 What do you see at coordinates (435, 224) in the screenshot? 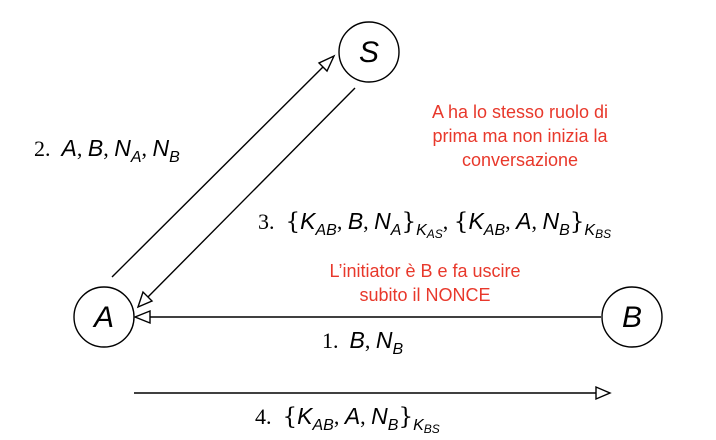
I see `message-3-label: 3. {KAB, B, NA}KAS, {KAB, A, NB}KBS` at bounding box center [435, 224].